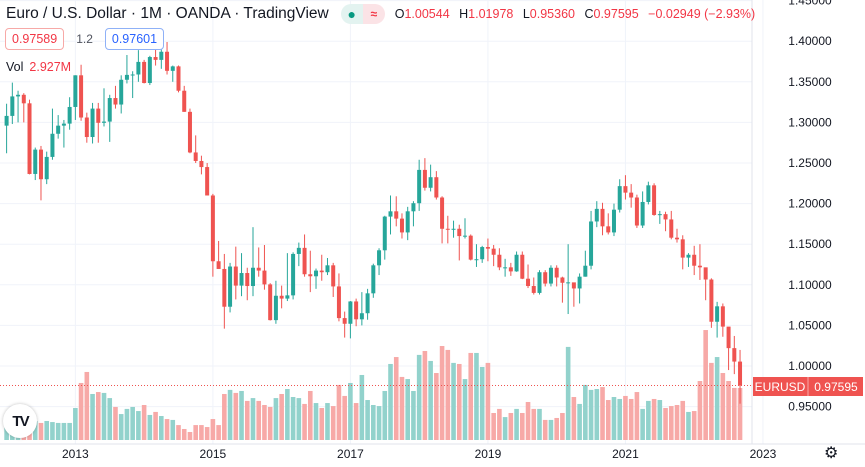 This screenshot has width=865, height=467. What do you see at coordinates (362, 14) in the screenshot?
I see `market-status: ● ≈` at bounding box center [362, 14].